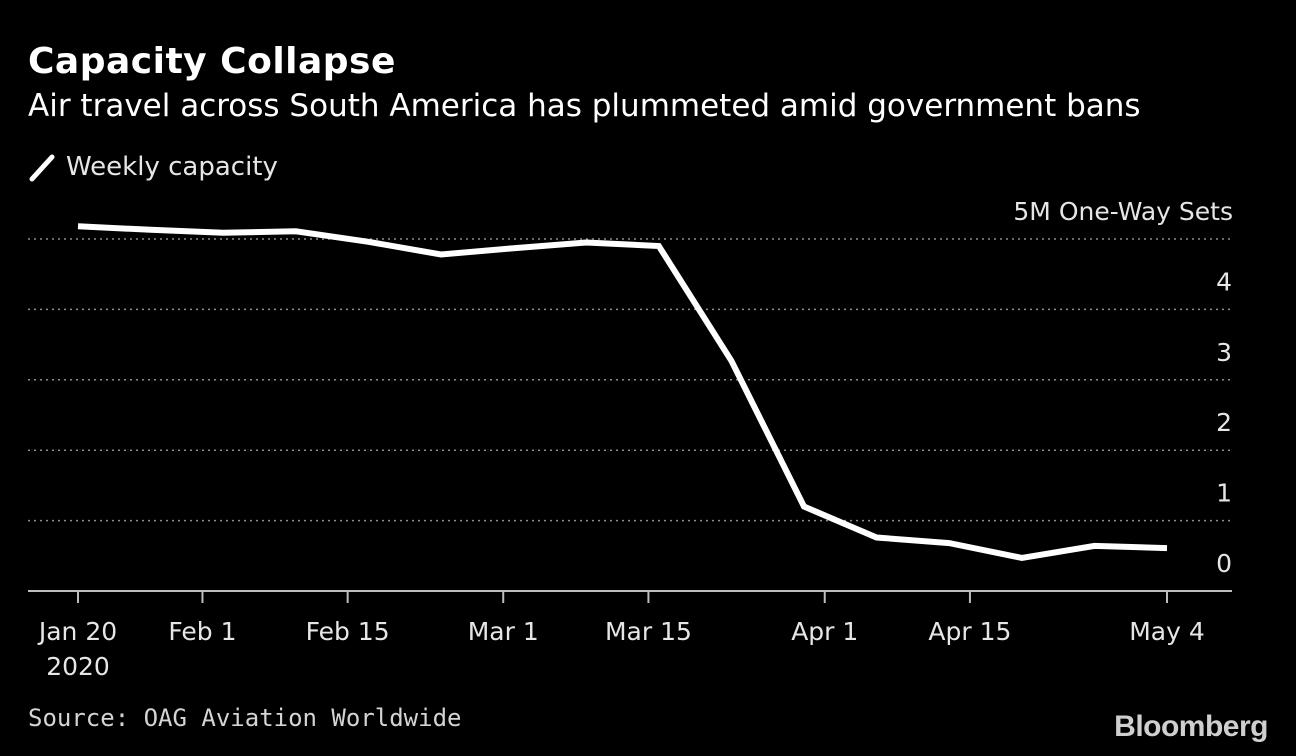  I want to click on x-tick-label: Jan 20, so click(77, 631).